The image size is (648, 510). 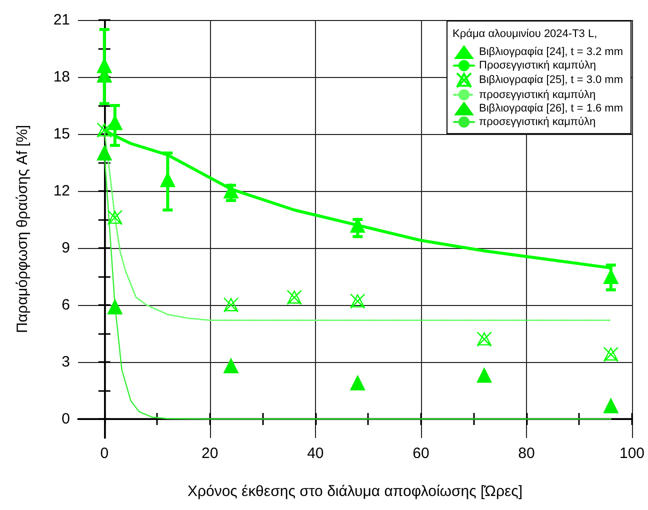 What do you see at coordinates (104, 453) in the screenshot?
I see `x-tick-label: 0` at bounding box center [104, 453].